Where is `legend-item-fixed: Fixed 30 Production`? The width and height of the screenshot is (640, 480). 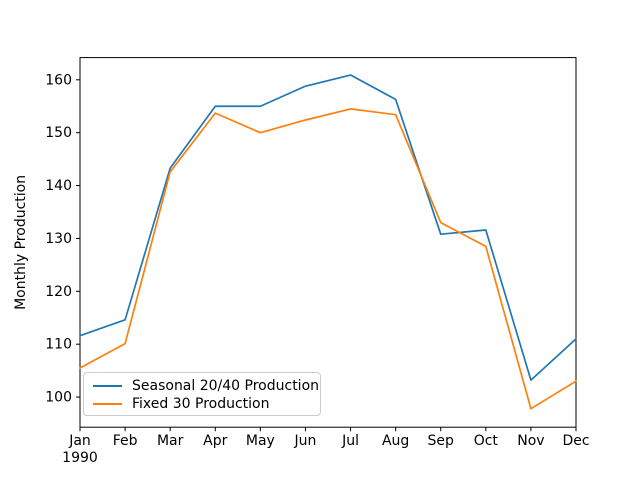 legend-item-fixed: Fixed 30 Production is located at coordinates (202, 404).